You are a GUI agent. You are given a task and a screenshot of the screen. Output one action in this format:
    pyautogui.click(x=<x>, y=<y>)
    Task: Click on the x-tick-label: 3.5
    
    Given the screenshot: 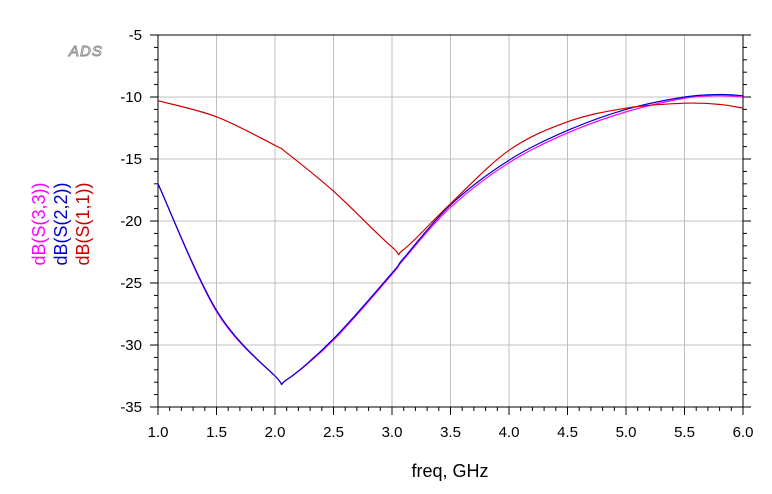 What is the action you would take?
    pyautogui.click(x=450, y=432)
    